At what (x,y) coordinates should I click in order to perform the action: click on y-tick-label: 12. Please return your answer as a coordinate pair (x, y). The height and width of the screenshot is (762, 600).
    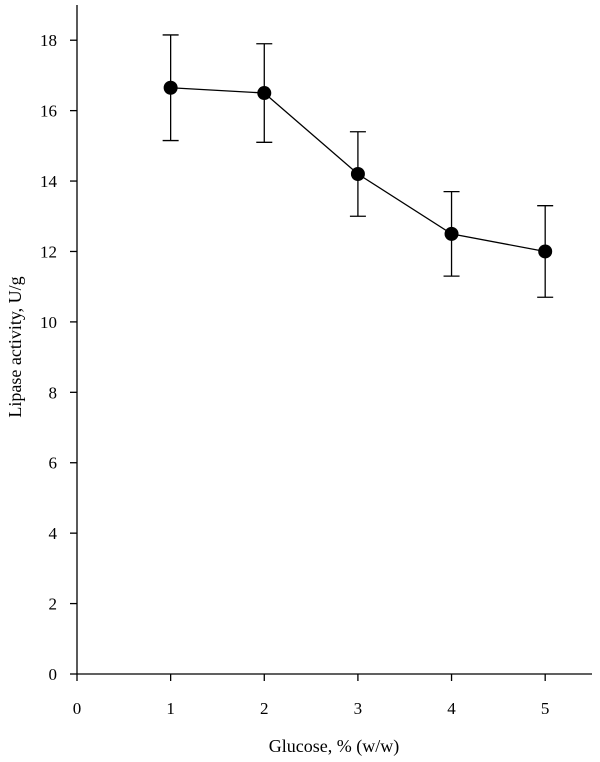
    Looking at the image, I should click on (48, 251).